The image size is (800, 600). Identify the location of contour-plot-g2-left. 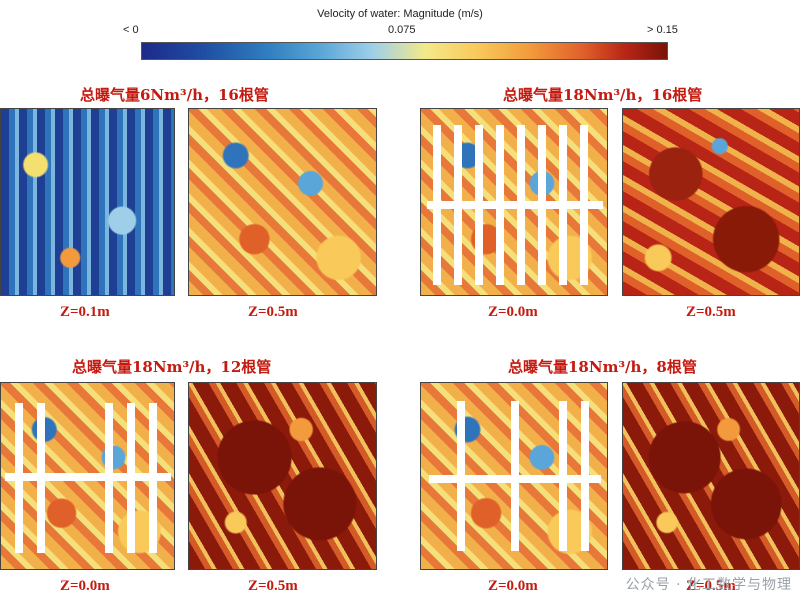
(514, 202).